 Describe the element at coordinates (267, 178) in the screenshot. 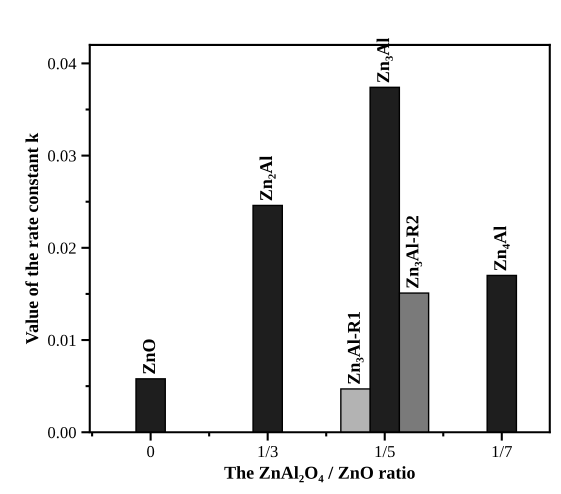

I see `data-label: Zn₂Al` at that location.